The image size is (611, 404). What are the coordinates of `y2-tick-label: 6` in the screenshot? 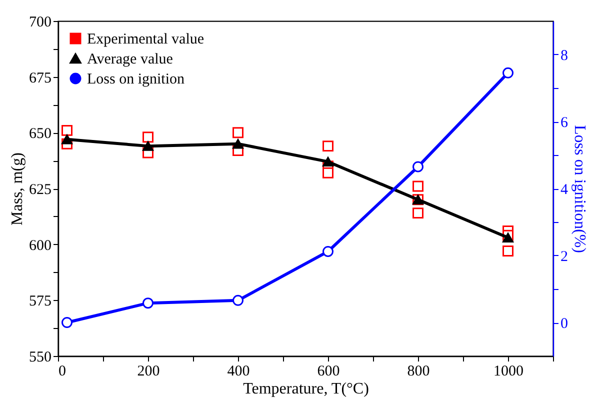 It's located at (564, 123).